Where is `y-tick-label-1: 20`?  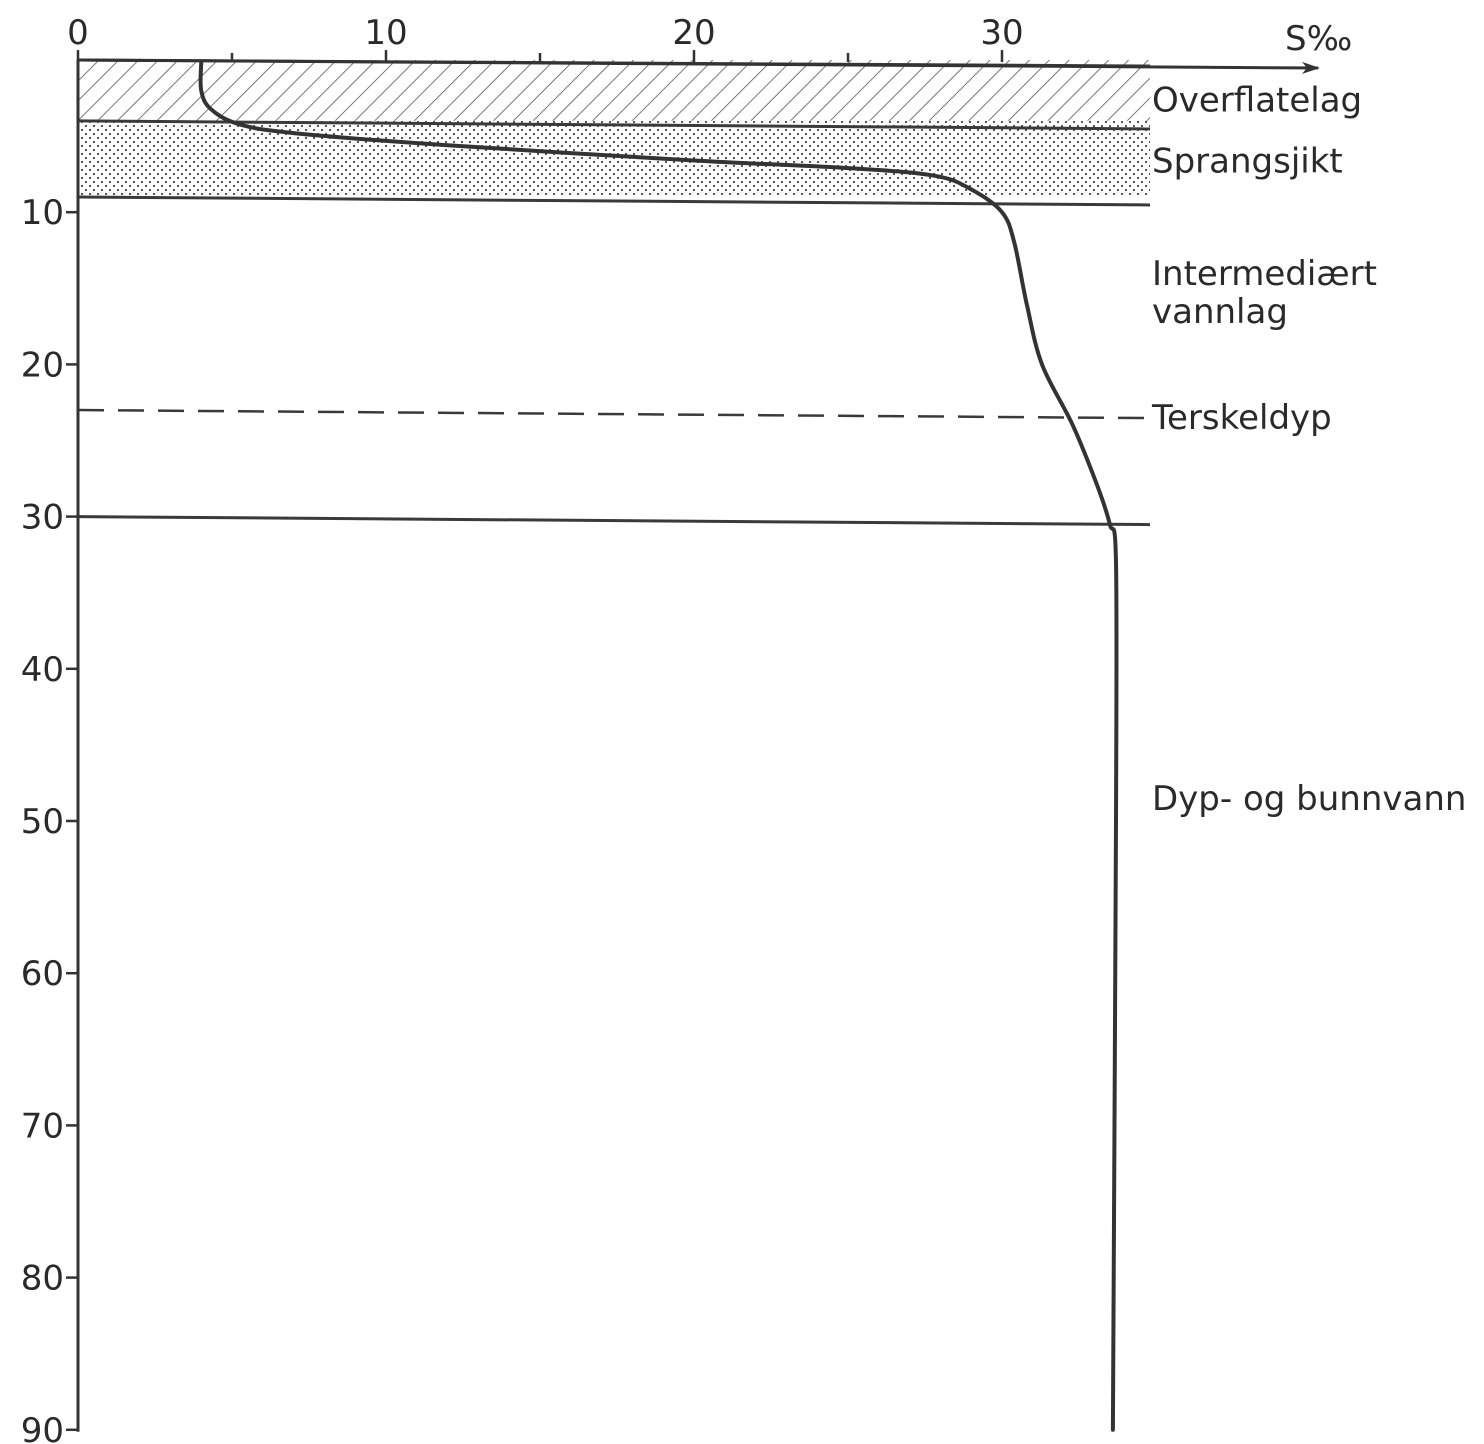 y-tick-label-1: 20 is located at coordinates (42, 365).